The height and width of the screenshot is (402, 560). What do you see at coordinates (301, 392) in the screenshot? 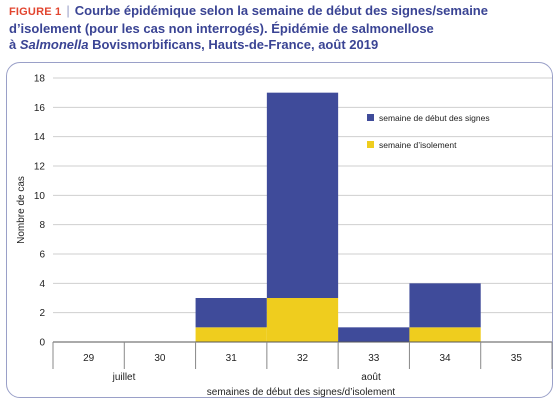
I see `x-axis-title: semaines de début des signes/d’isolement` at bounding box center [301, 392].